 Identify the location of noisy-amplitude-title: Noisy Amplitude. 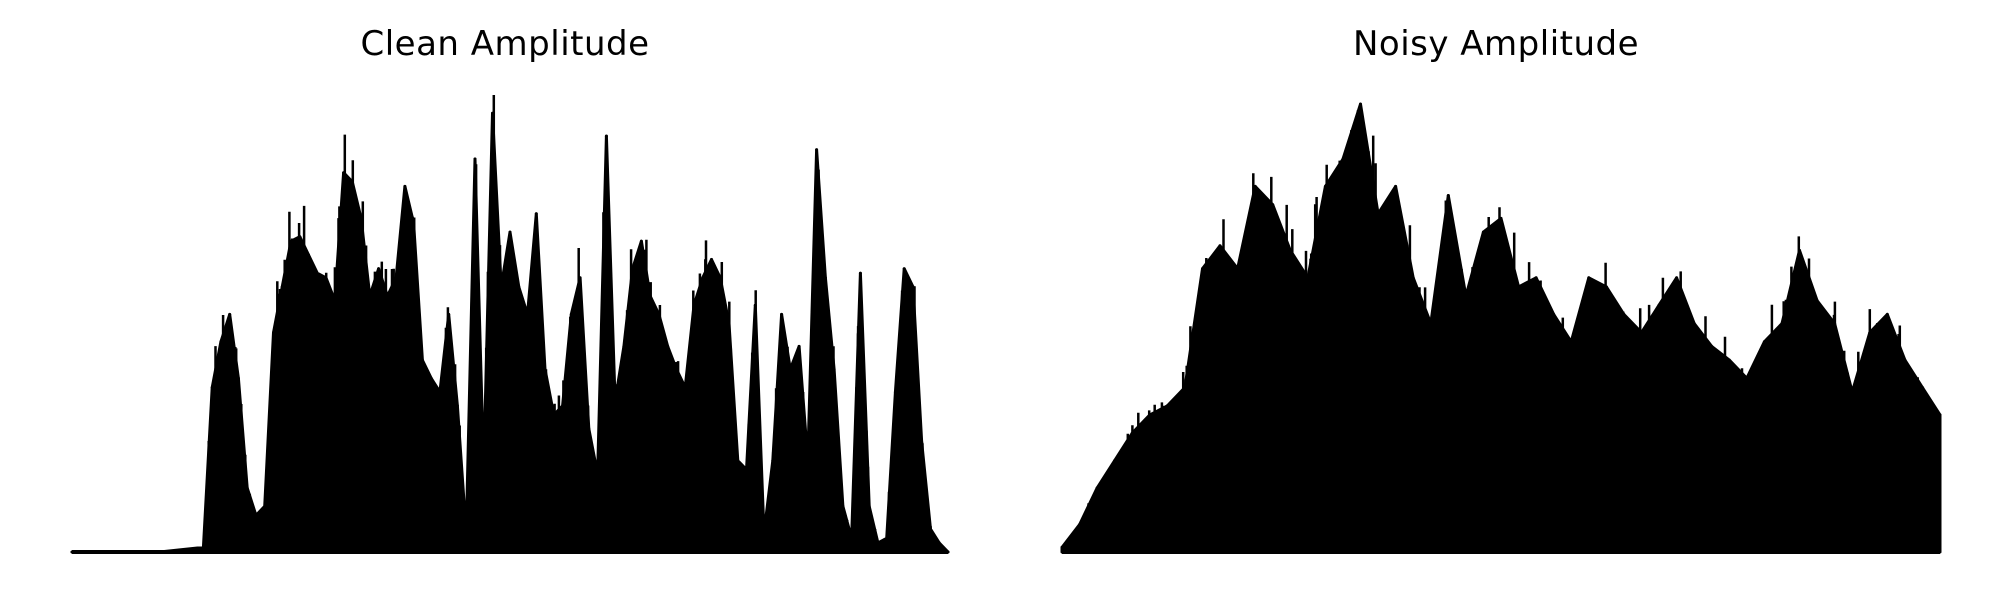
(1496, 44).